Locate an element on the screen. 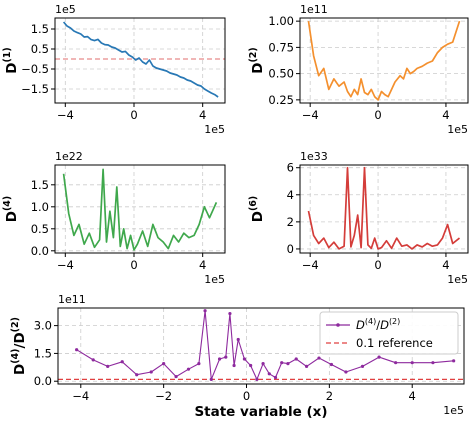 The width and height of the screenshot is (469, 422). y-tick-label: −0.5 is located at coordinates (35, 69).